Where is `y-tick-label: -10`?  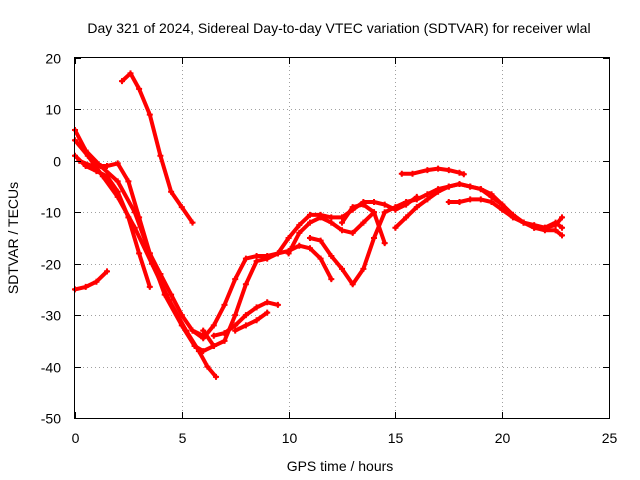 y-tick-label: -10 is located at coordinates (51, 213).